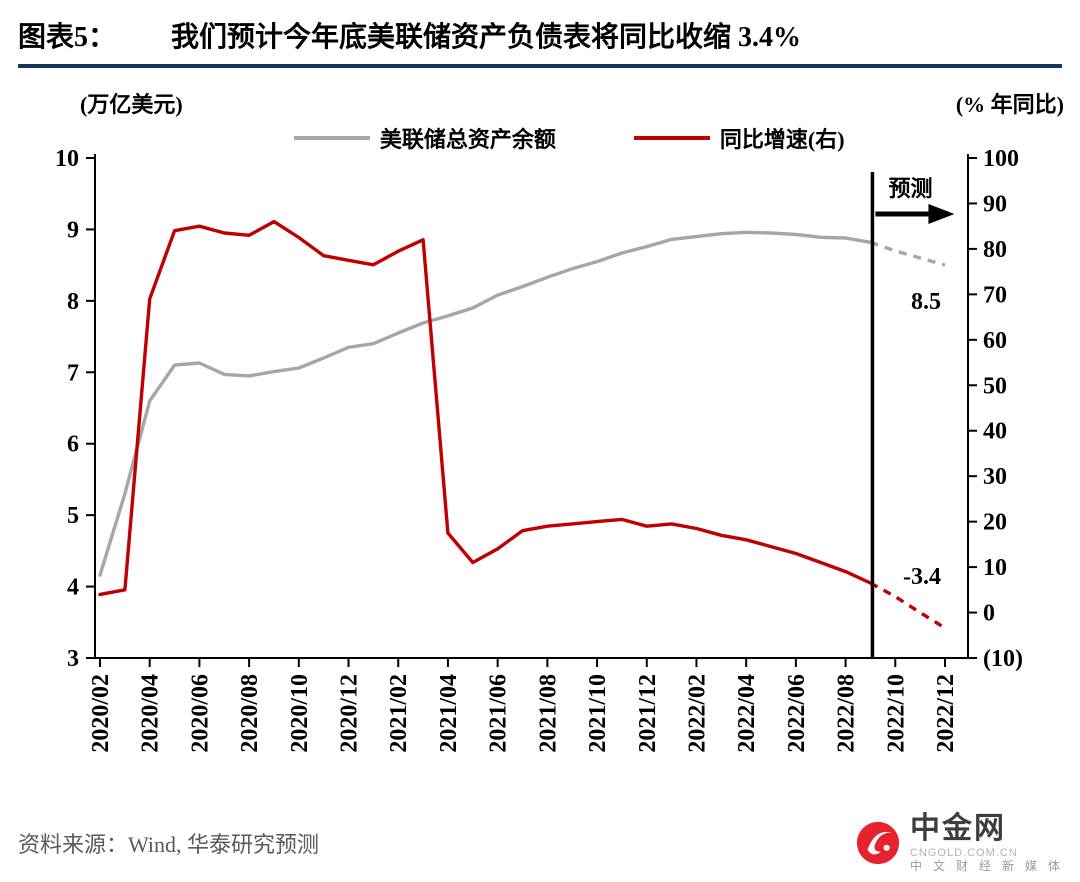 Image resolution: width=1080 pixels, height=882 pixels. What do you see at coordinates (946, 713) in the screenshot?
I see `svg-text: 2022/12` at bounding box center [946, 713].